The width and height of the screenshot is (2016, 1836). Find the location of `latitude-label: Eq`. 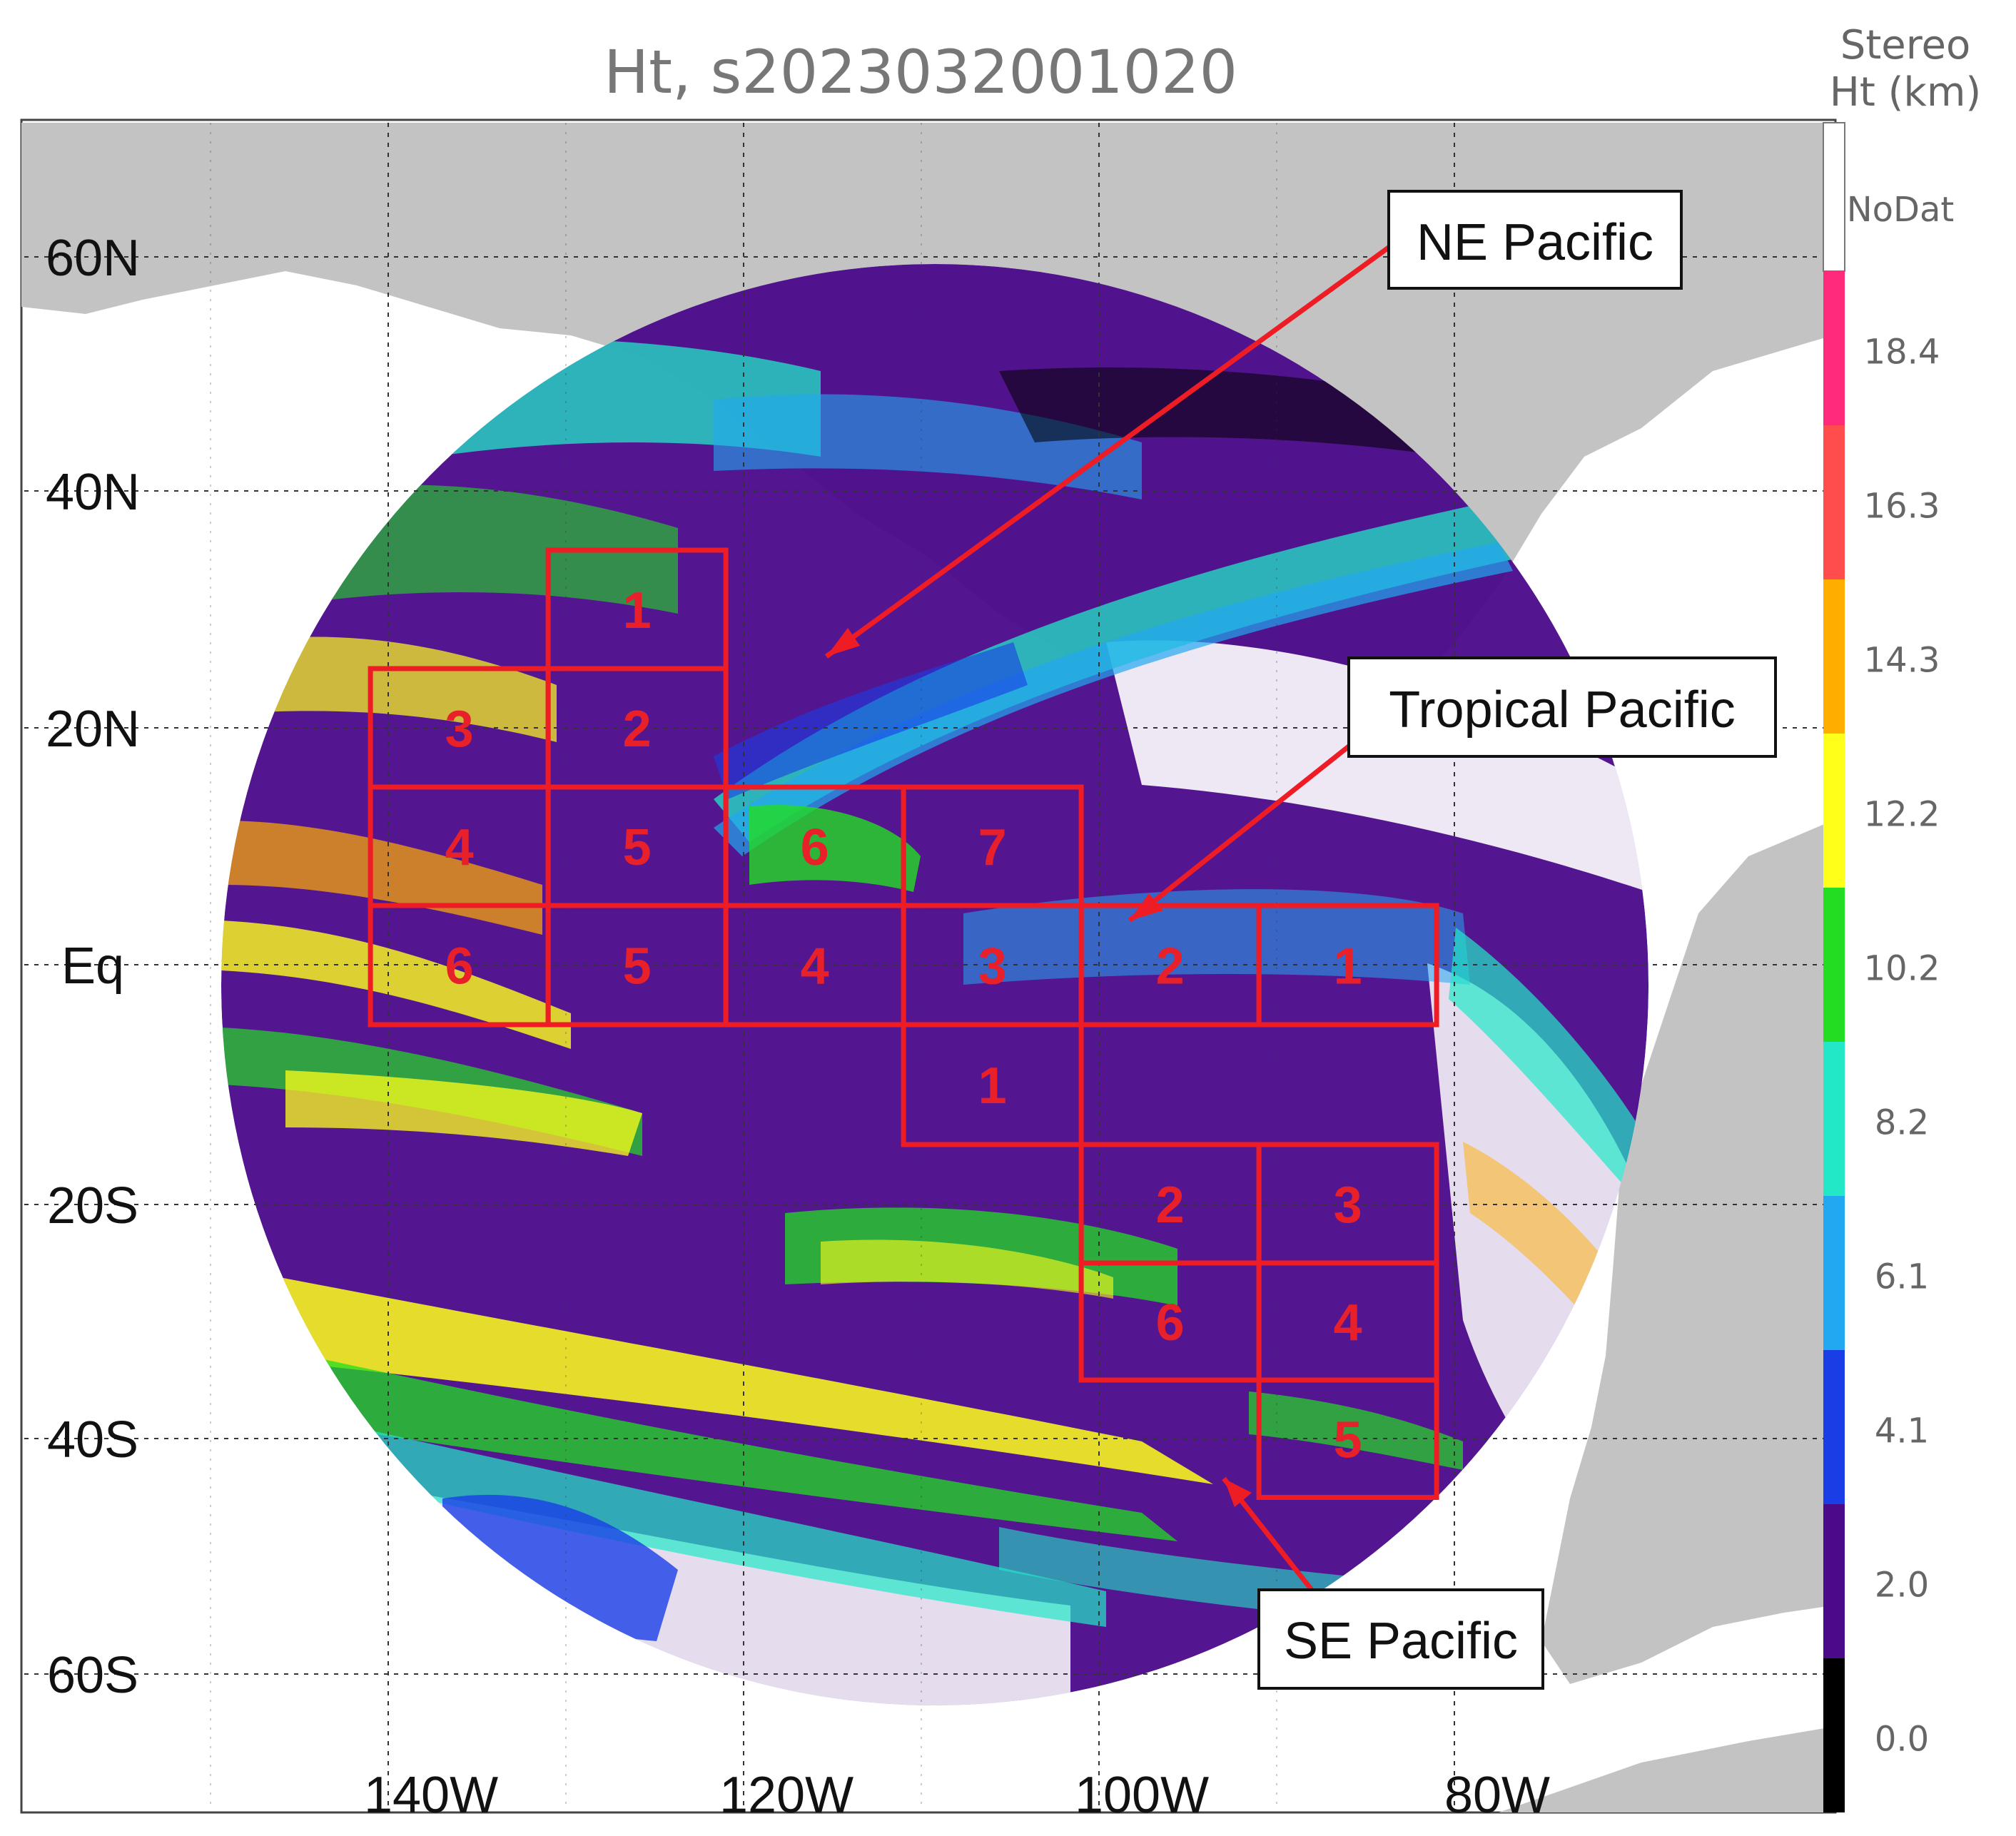

latitude-label: Eq is located at coordinates (92, 966).